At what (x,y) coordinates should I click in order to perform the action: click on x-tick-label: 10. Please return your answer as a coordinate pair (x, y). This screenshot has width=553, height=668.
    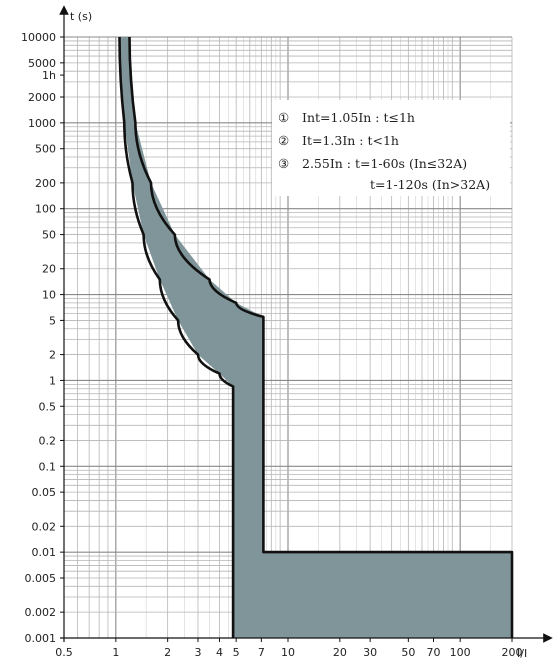
    Looking at the image, I should click on (288, 652).